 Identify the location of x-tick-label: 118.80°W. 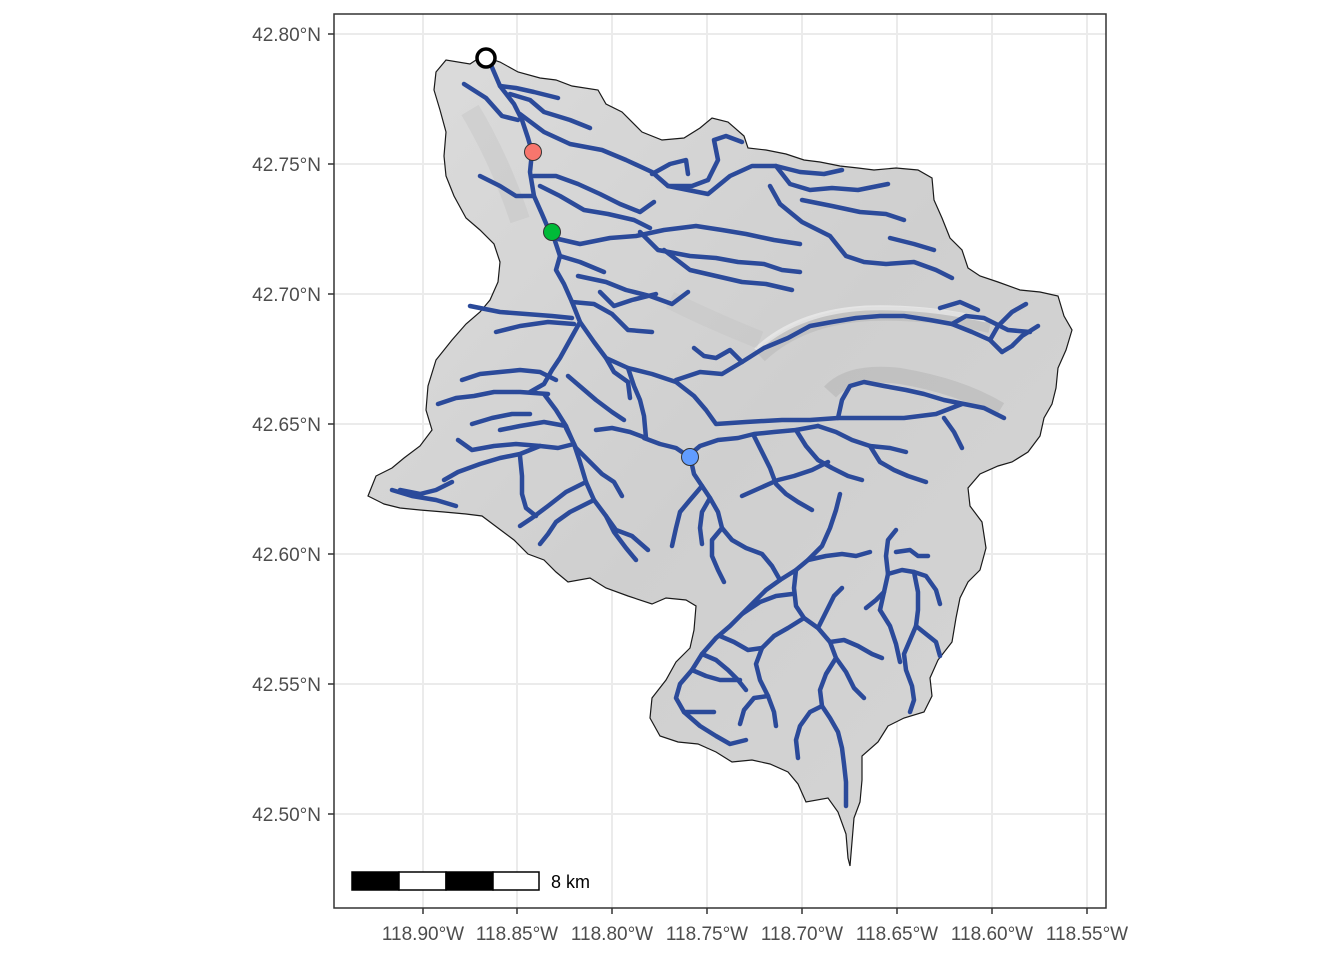
(612, 934).